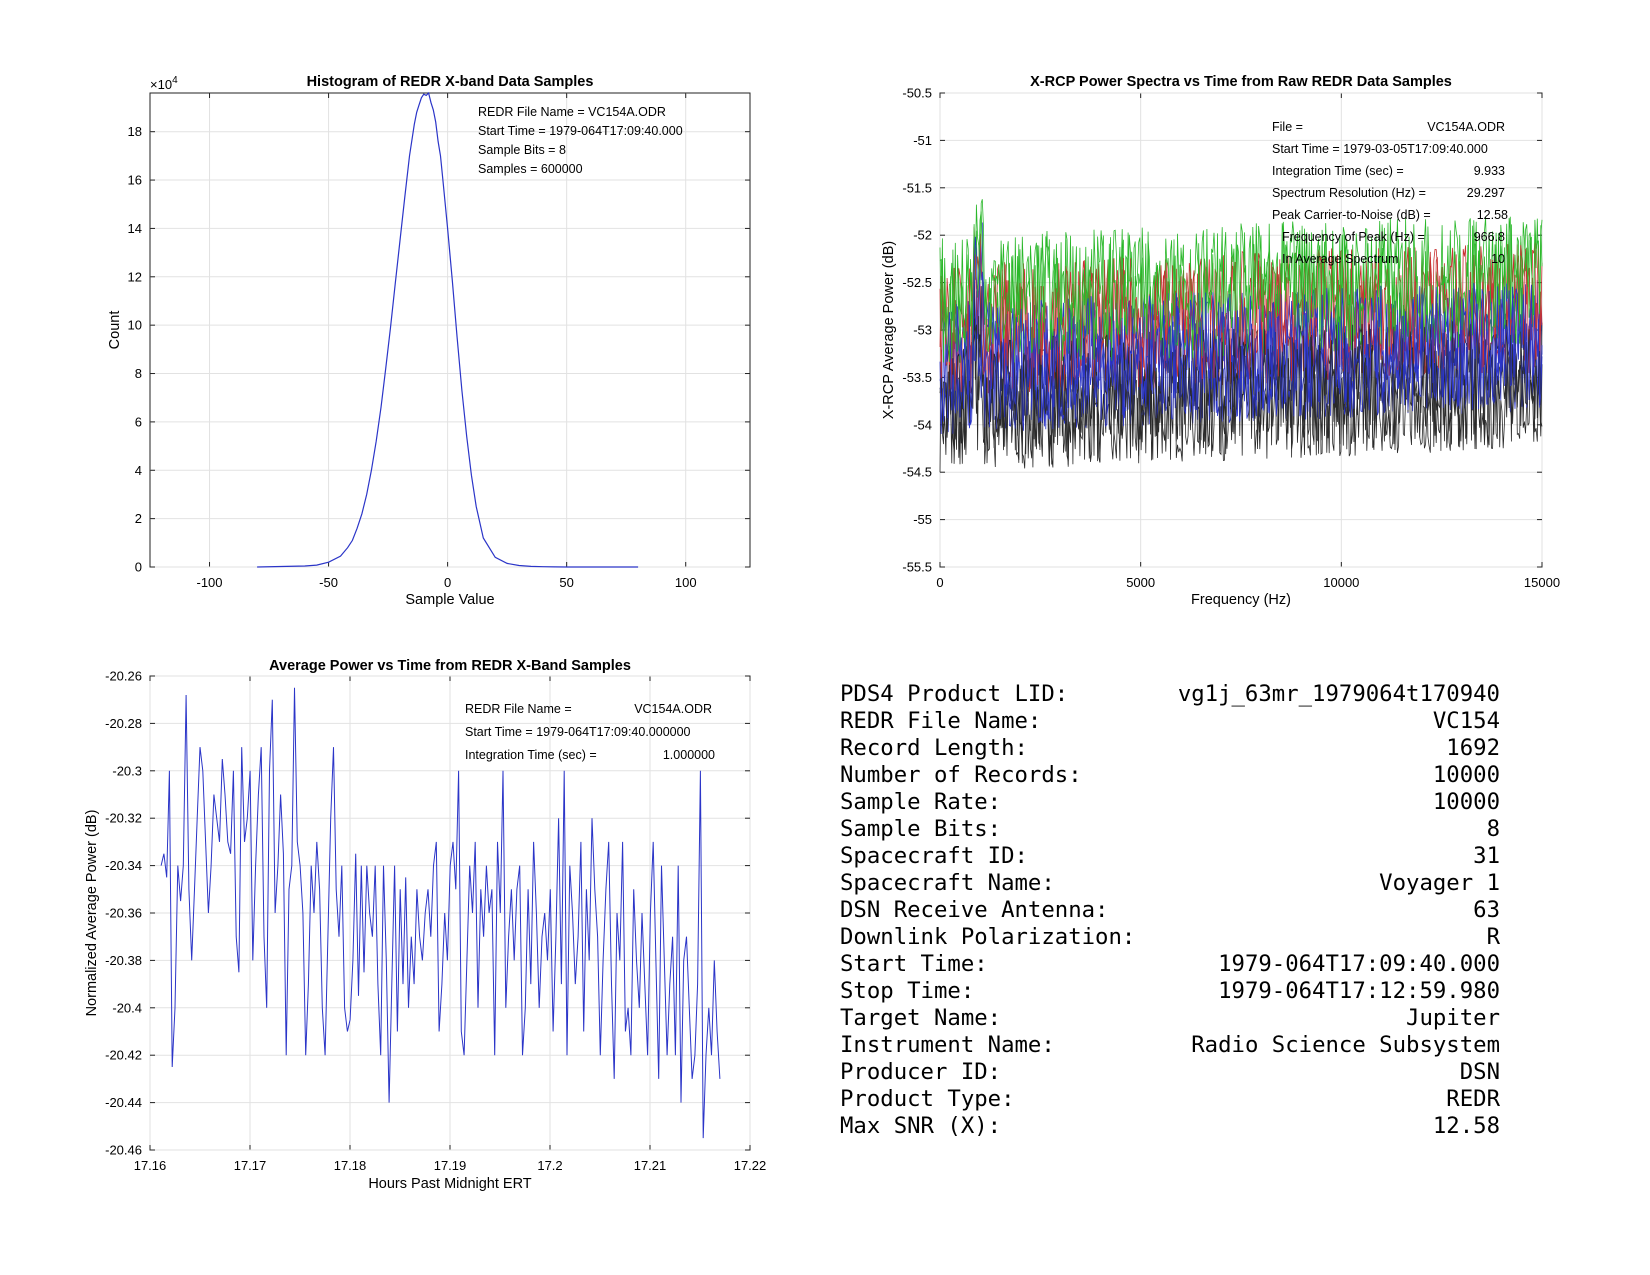 The width and height of the screenshot is (1650, 1275). I want to click on histogram-y-tick-label: 16, so click(135, 180).